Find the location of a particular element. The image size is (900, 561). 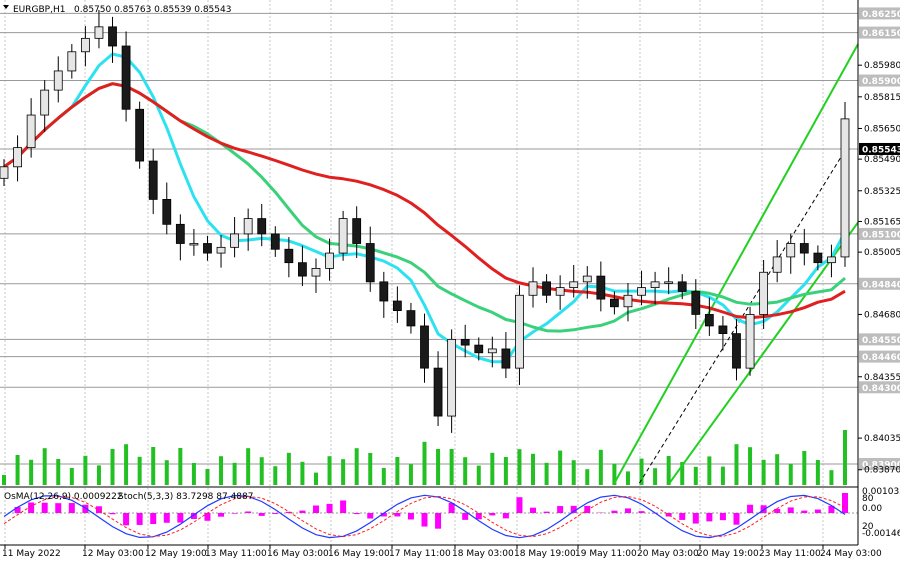

stoch-signal-line is located at coordinates (424, 516).